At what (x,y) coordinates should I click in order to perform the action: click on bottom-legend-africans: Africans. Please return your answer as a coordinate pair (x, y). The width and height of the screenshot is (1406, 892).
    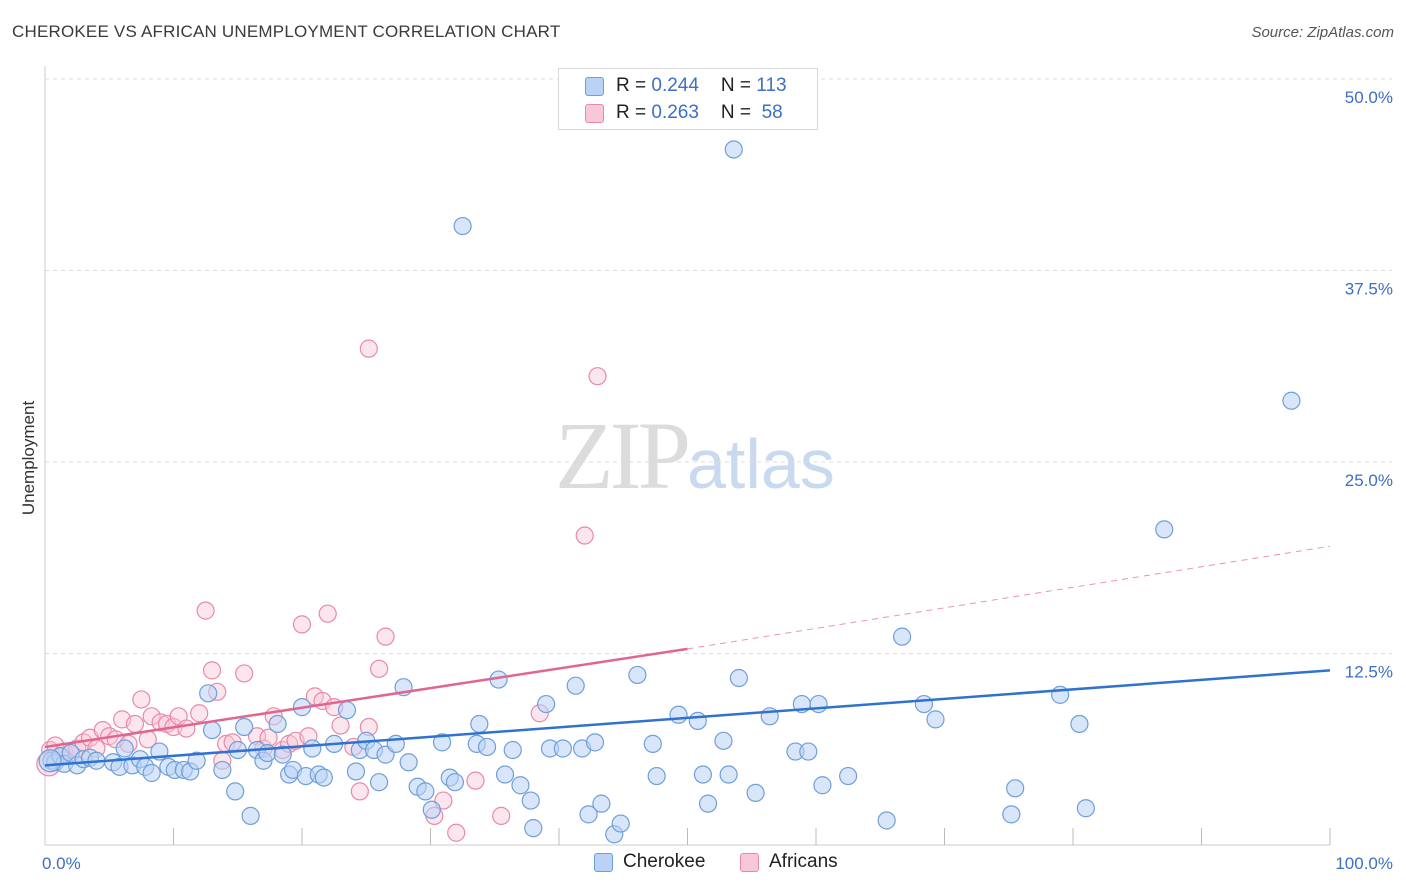
    Looking at the image, I should click on (789, 862).